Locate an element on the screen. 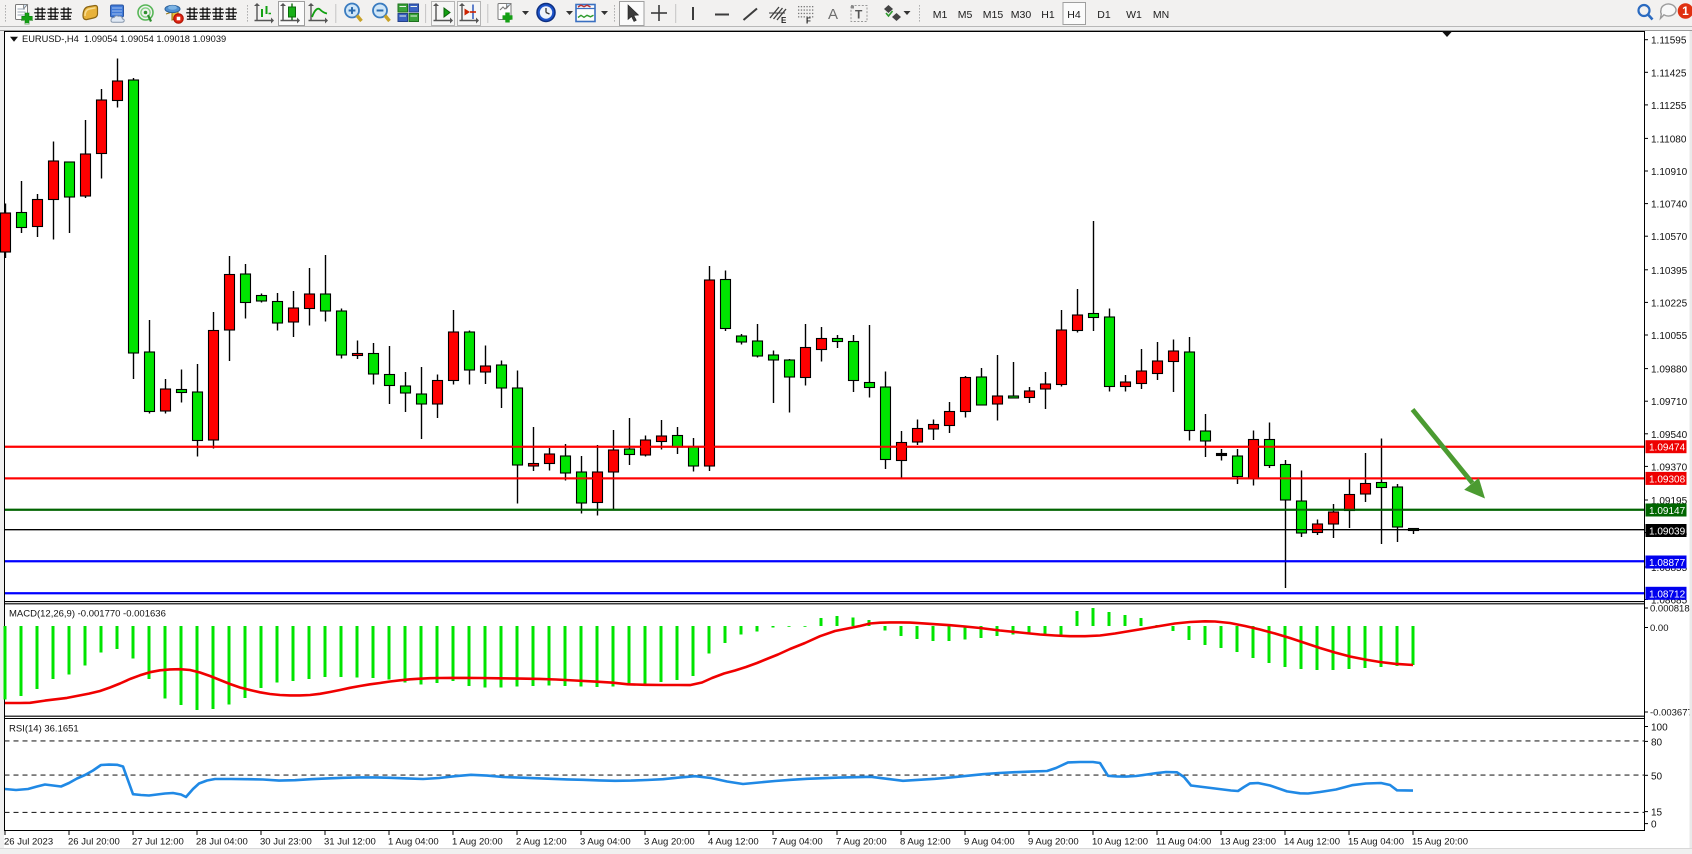 Image resolution: width=1692 pixels, height=854 pixels. svg-text: -0.003677 is located at coordinates (1671, 713).